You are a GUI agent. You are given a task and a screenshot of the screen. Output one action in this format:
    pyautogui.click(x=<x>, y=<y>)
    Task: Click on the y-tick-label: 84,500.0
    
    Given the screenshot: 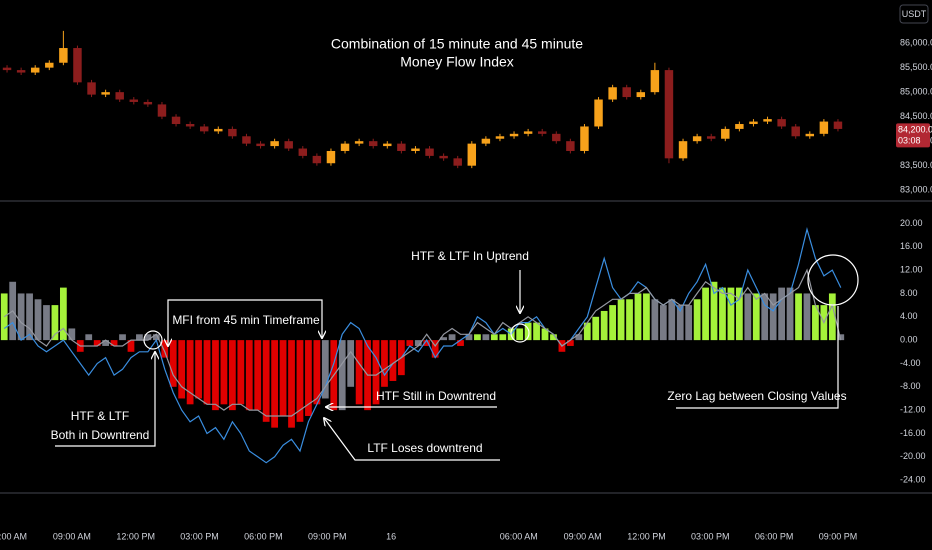 What is the action you would take?
    pyautogui.click(x=916, y=116)
    